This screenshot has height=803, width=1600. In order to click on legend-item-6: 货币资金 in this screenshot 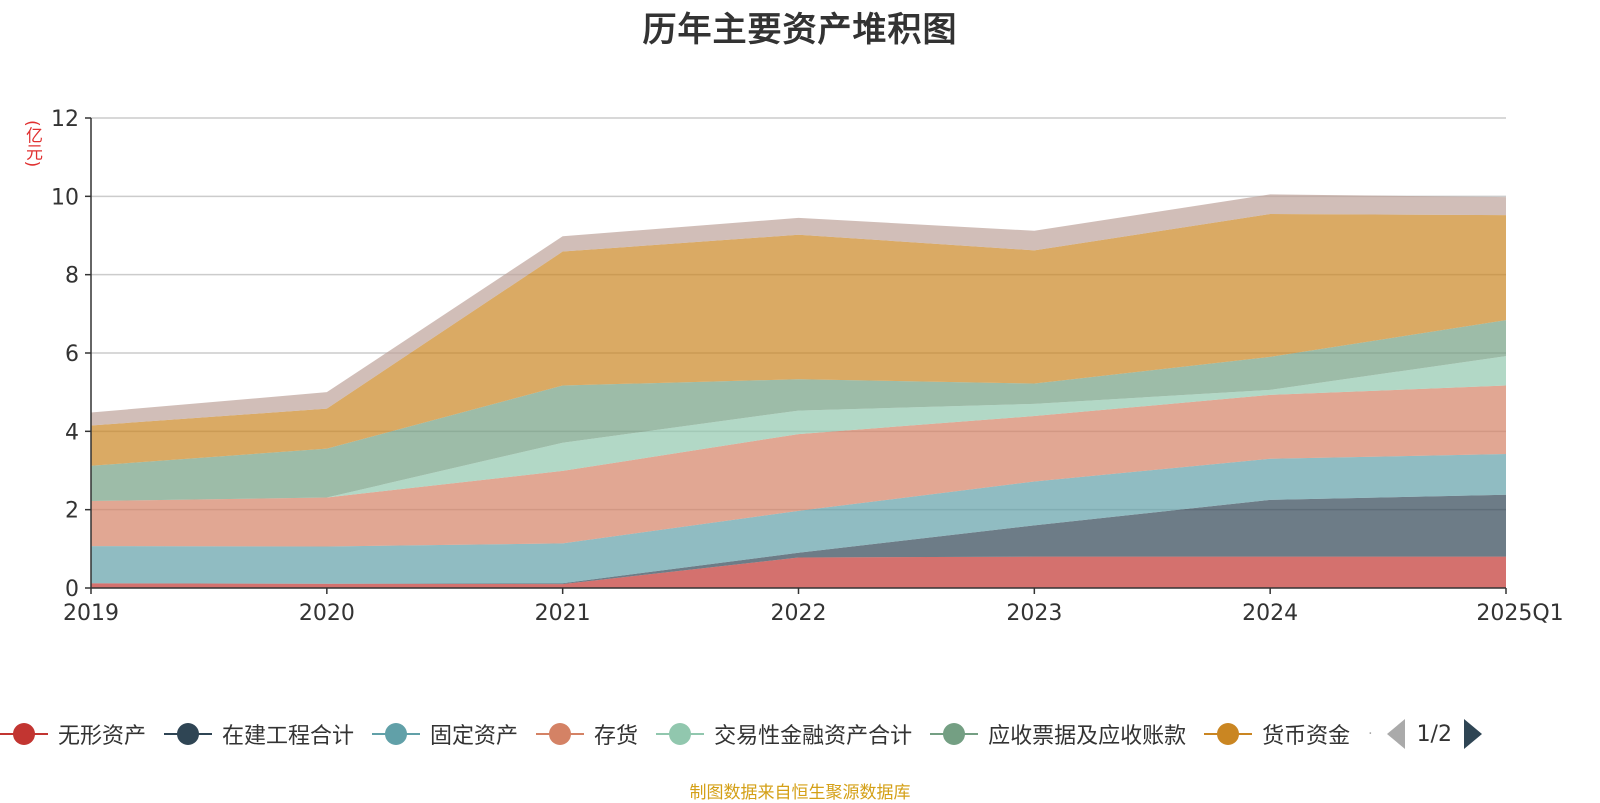, I will do `click(1277, 734)`.